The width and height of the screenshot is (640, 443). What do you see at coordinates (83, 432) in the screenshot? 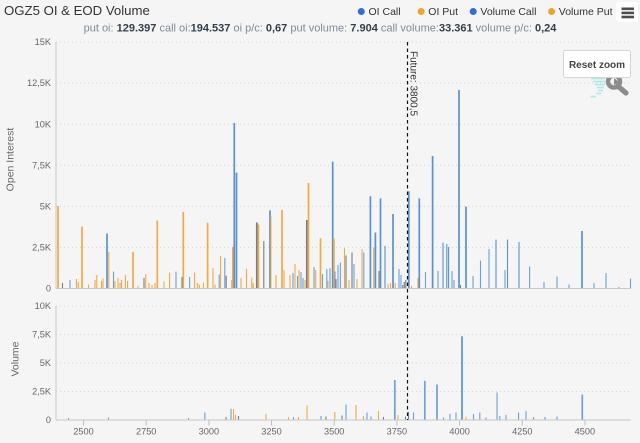
I see `svg-text: 2500` at bounding box center [83, 432].